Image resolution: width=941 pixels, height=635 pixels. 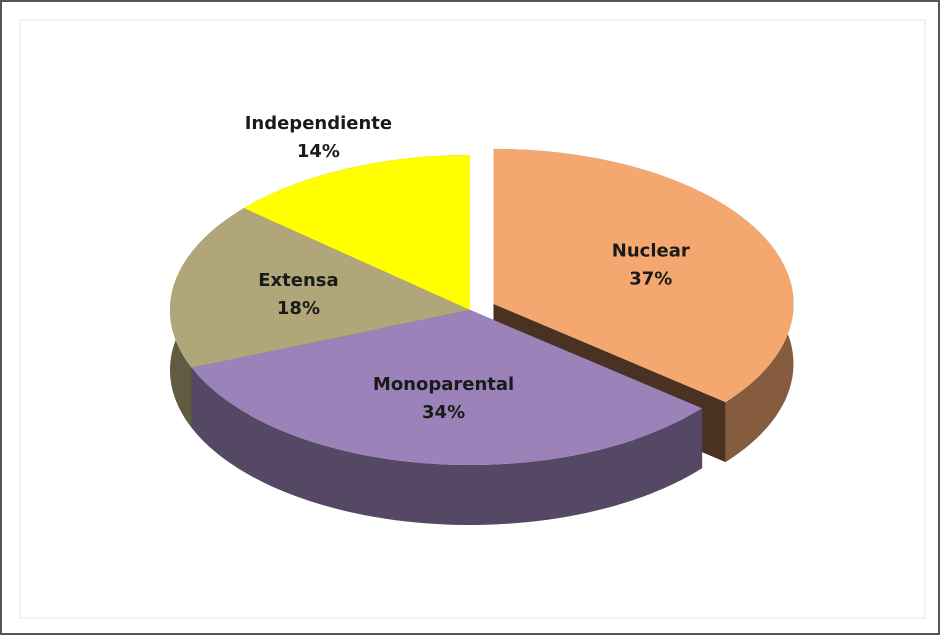 I want to click on slice-label-name: Monoparental, so click(x=443, y=384).